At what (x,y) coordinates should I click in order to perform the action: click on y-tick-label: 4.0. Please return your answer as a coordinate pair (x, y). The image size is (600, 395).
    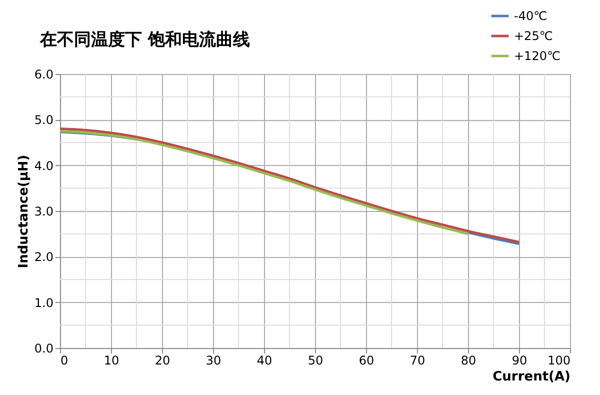
    Looking at the image, I should click on (44, 165).